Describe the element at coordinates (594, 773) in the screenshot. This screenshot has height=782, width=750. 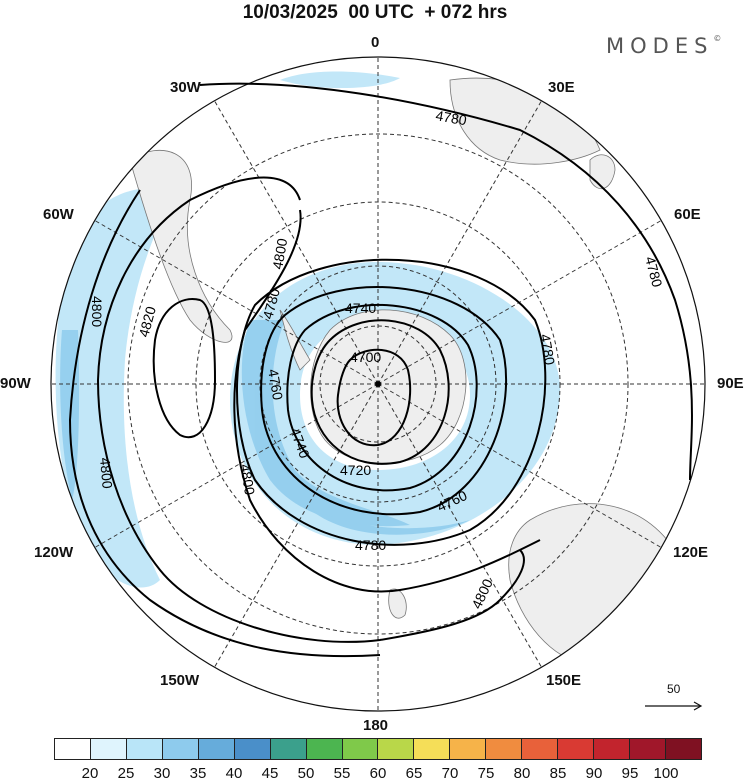
I see `colorbar-tick-label: 90` at that location.